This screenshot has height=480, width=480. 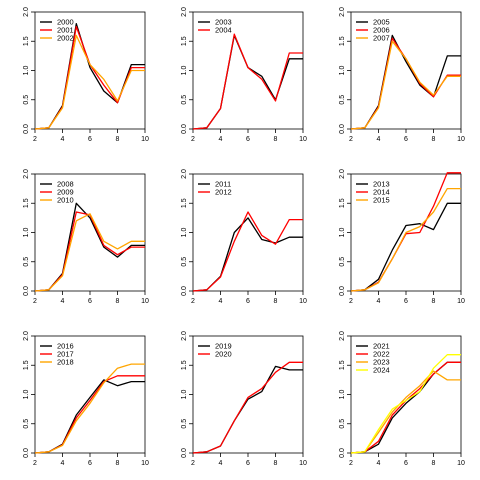 I want to click on series-line-2012, so click(x=247, y=251).